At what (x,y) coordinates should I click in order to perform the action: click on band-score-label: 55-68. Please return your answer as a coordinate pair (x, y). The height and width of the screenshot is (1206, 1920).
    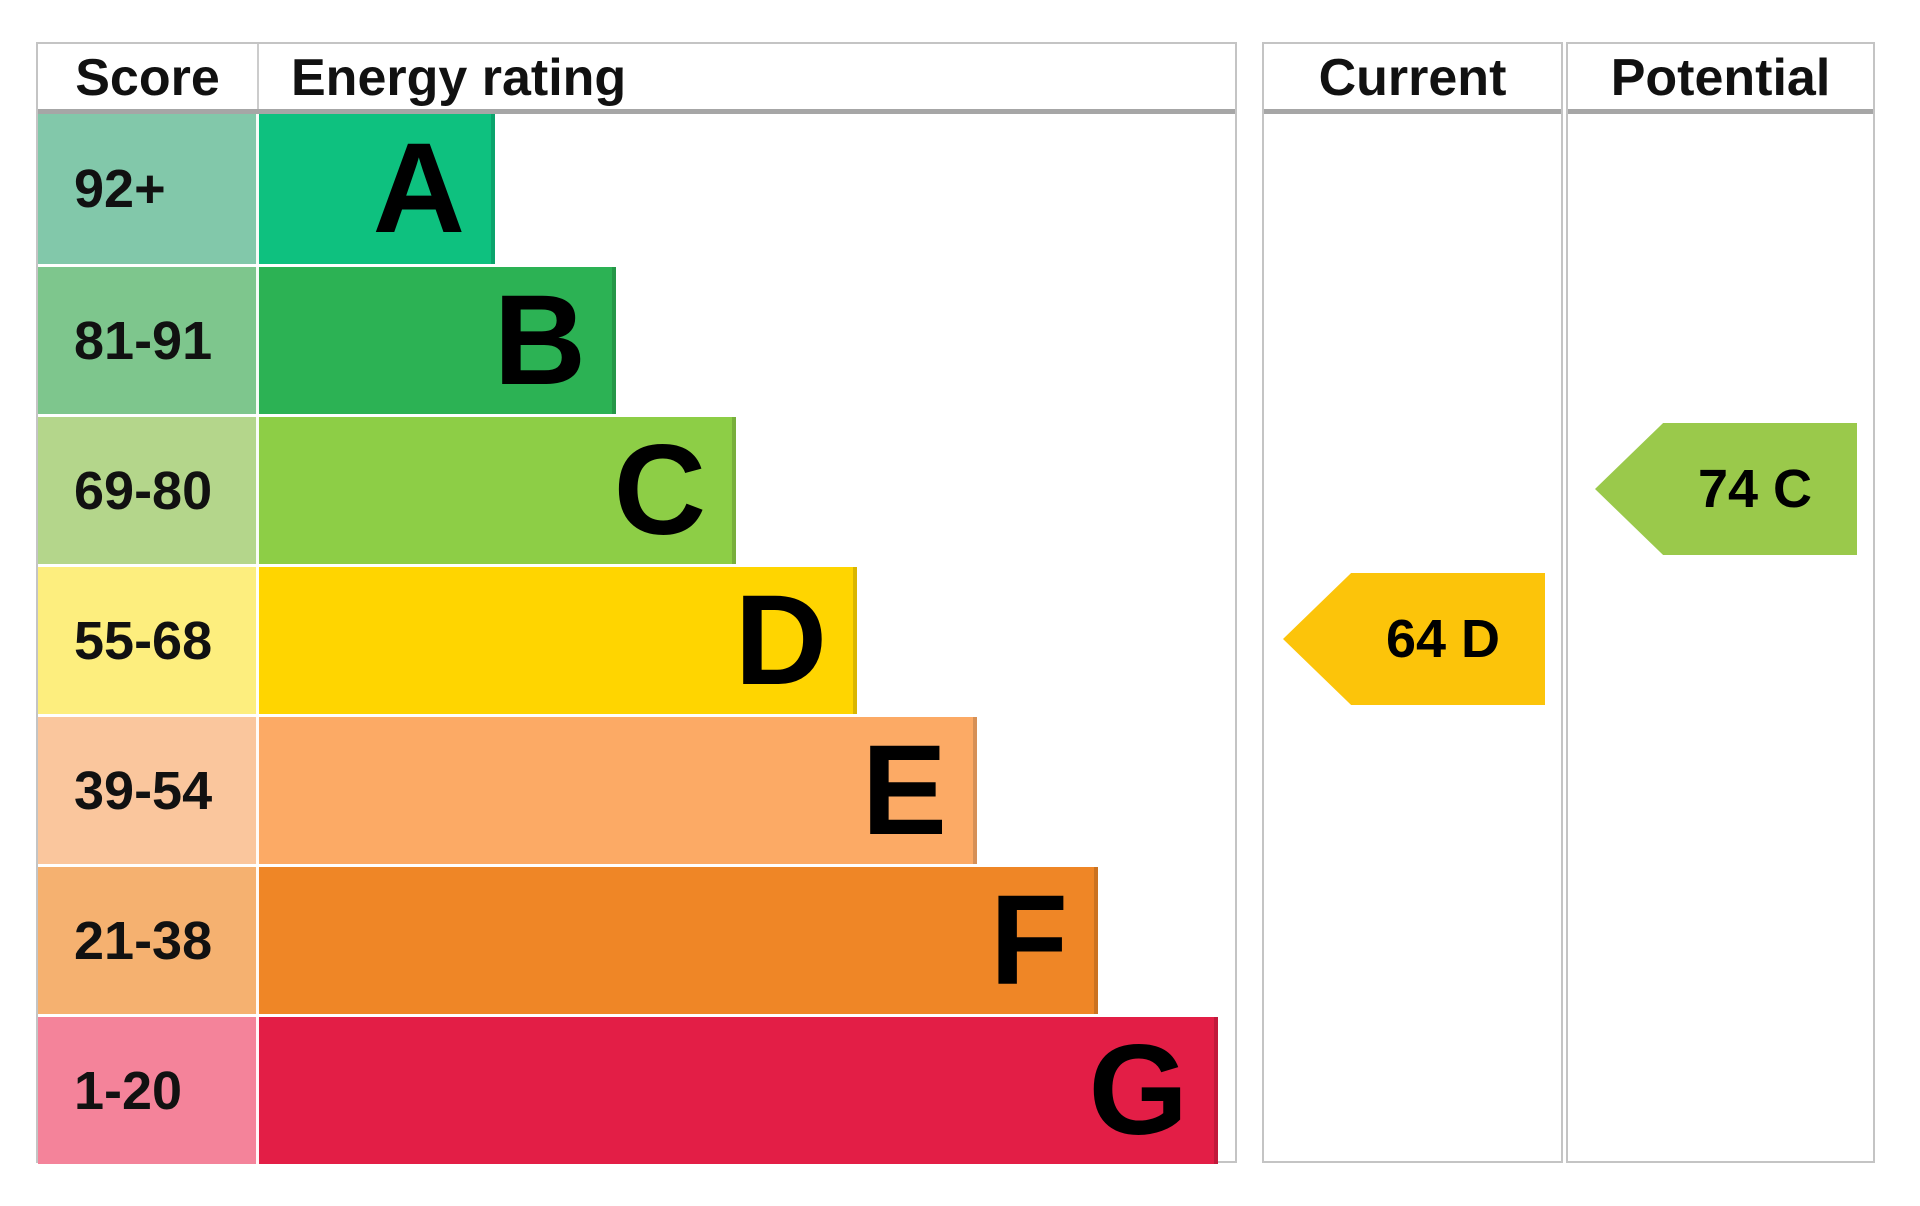
    Looking at the image, I should click on (143, 640).